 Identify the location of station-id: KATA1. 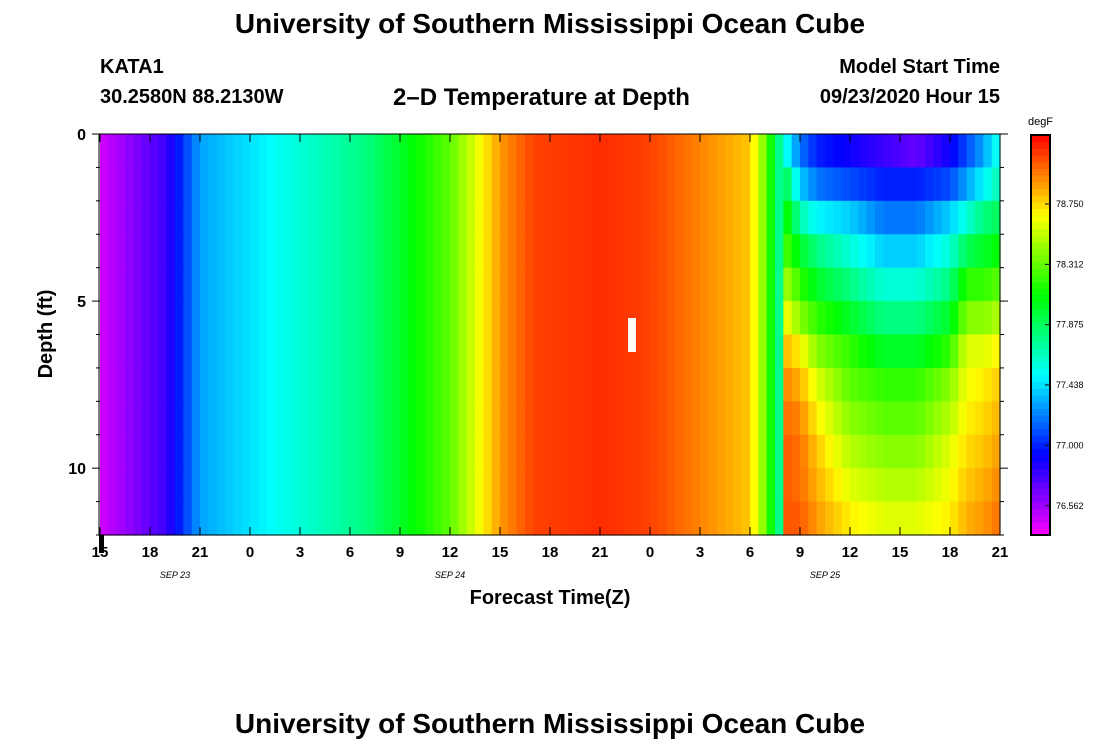
(132, 67).